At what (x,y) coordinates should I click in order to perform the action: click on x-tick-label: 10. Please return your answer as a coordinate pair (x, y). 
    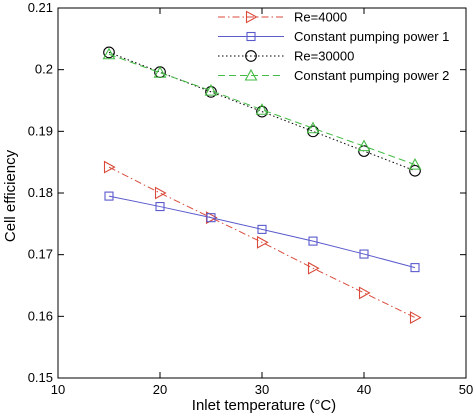
    Looking at the image, I should click on (58, 389).